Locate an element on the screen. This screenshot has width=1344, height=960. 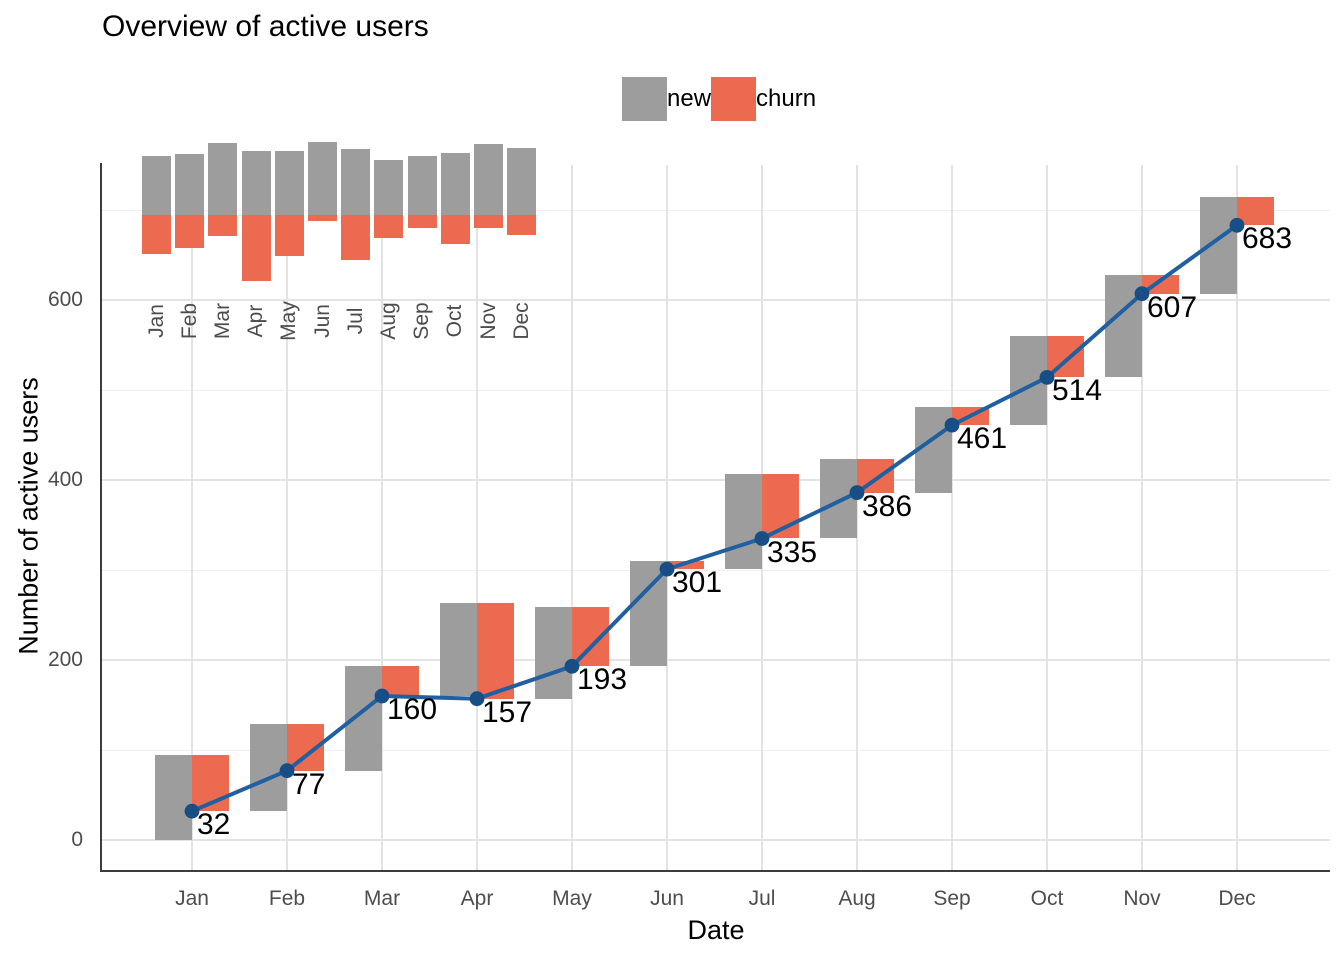
y-tick-label: 400 is located at coordinates (65, 479).